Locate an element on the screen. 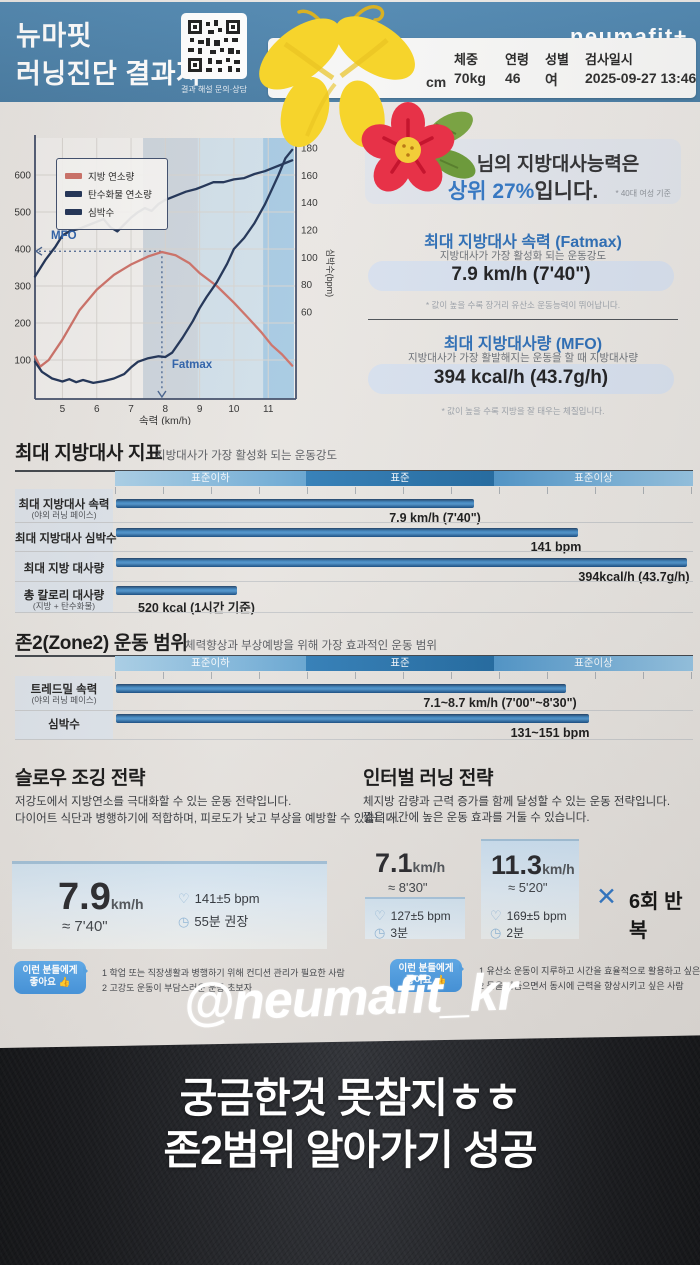  metrics-scale-bar: 표준이하 표준 표준이상 is located at coordinates (404, 478).